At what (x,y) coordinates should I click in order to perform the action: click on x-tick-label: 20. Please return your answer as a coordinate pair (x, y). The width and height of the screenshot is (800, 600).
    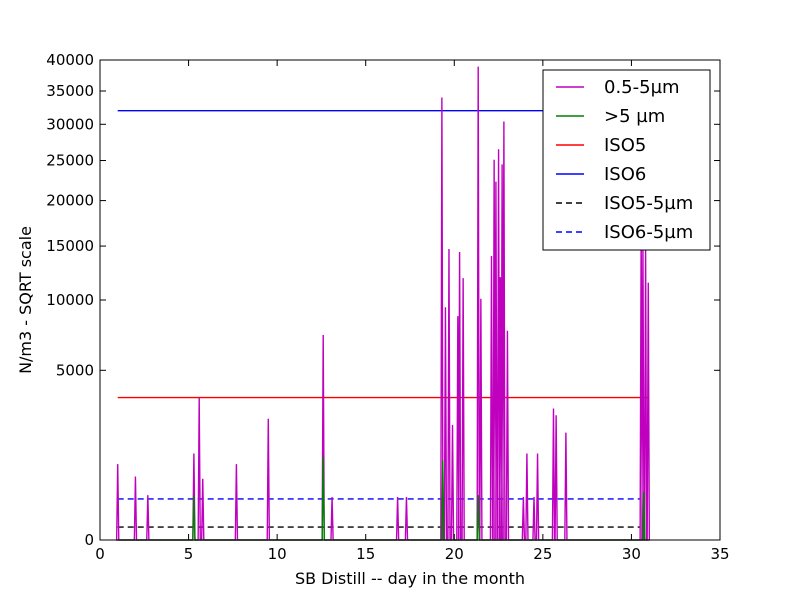
    Looking at the image, I should click on (454, 554).